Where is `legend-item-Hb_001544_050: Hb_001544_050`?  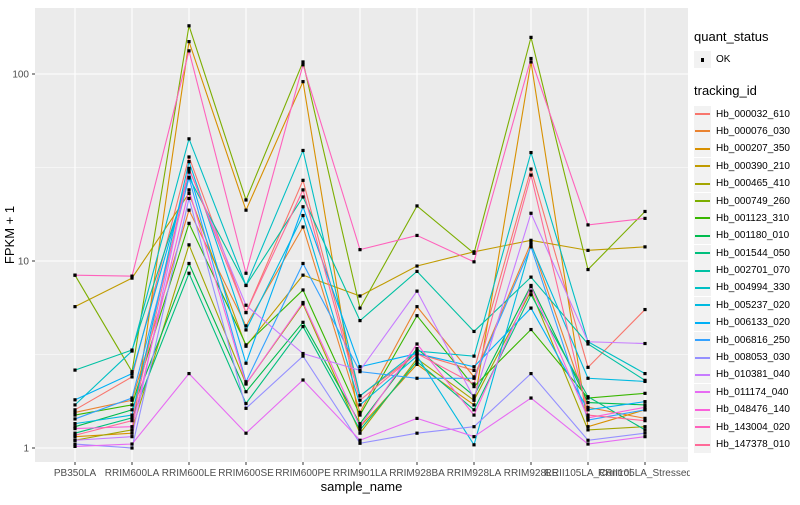
legend-item-Hb_001544_050: Hb_001544_050 is located at coordinates (747, 253).